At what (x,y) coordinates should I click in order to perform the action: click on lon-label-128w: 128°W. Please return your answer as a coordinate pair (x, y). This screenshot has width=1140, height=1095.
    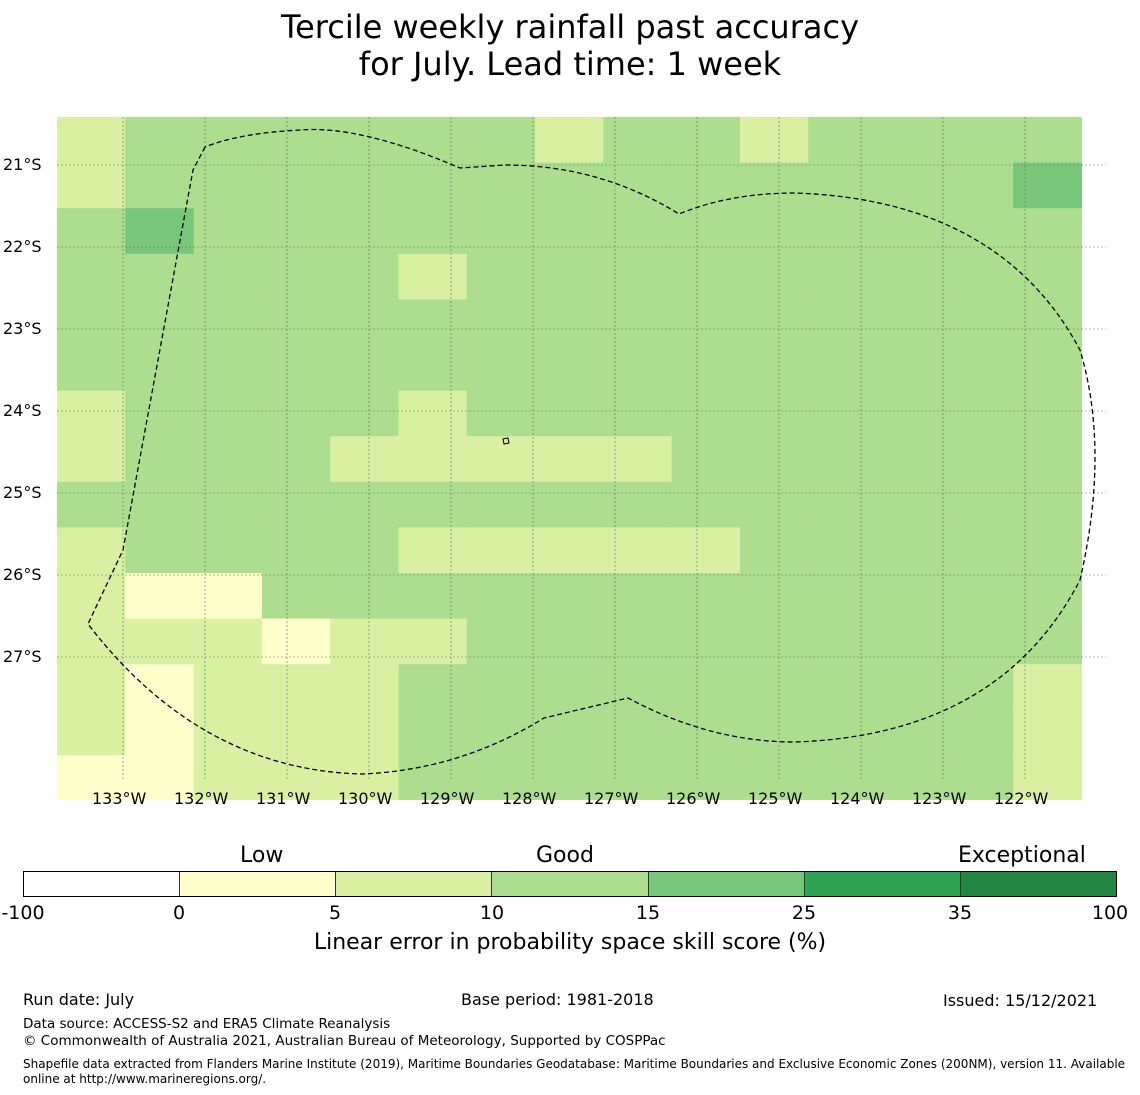
    Looking at the image, I should click on (529, 798).